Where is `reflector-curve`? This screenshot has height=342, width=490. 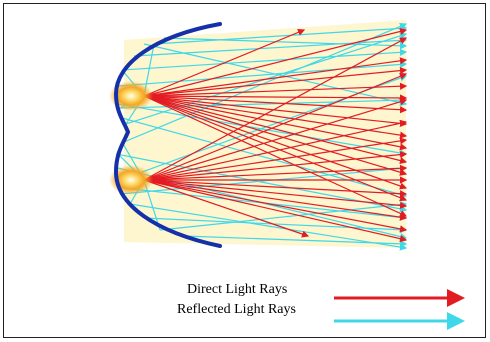
reflector-curve is located at coordinates (167, 135).